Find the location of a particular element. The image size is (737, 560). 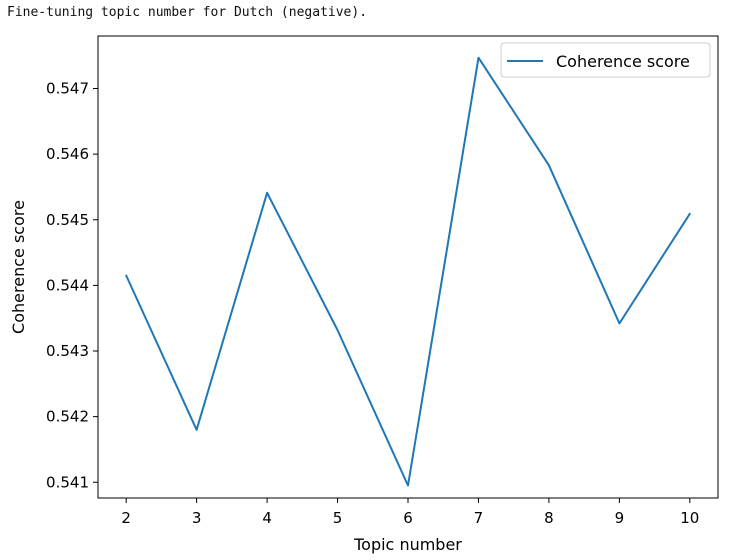

x-tick-label: 8 is located at coordinates (549, 518).